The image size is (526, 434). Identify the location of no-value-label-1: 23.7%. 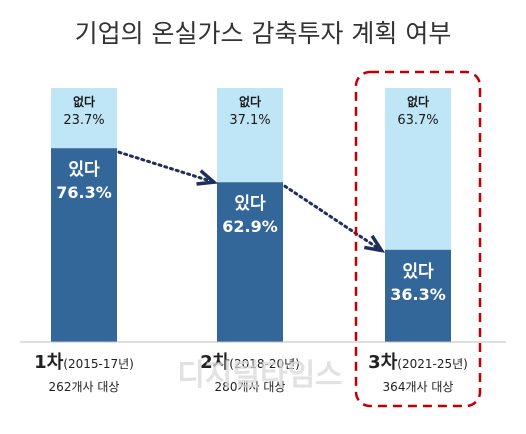
(83, 120).